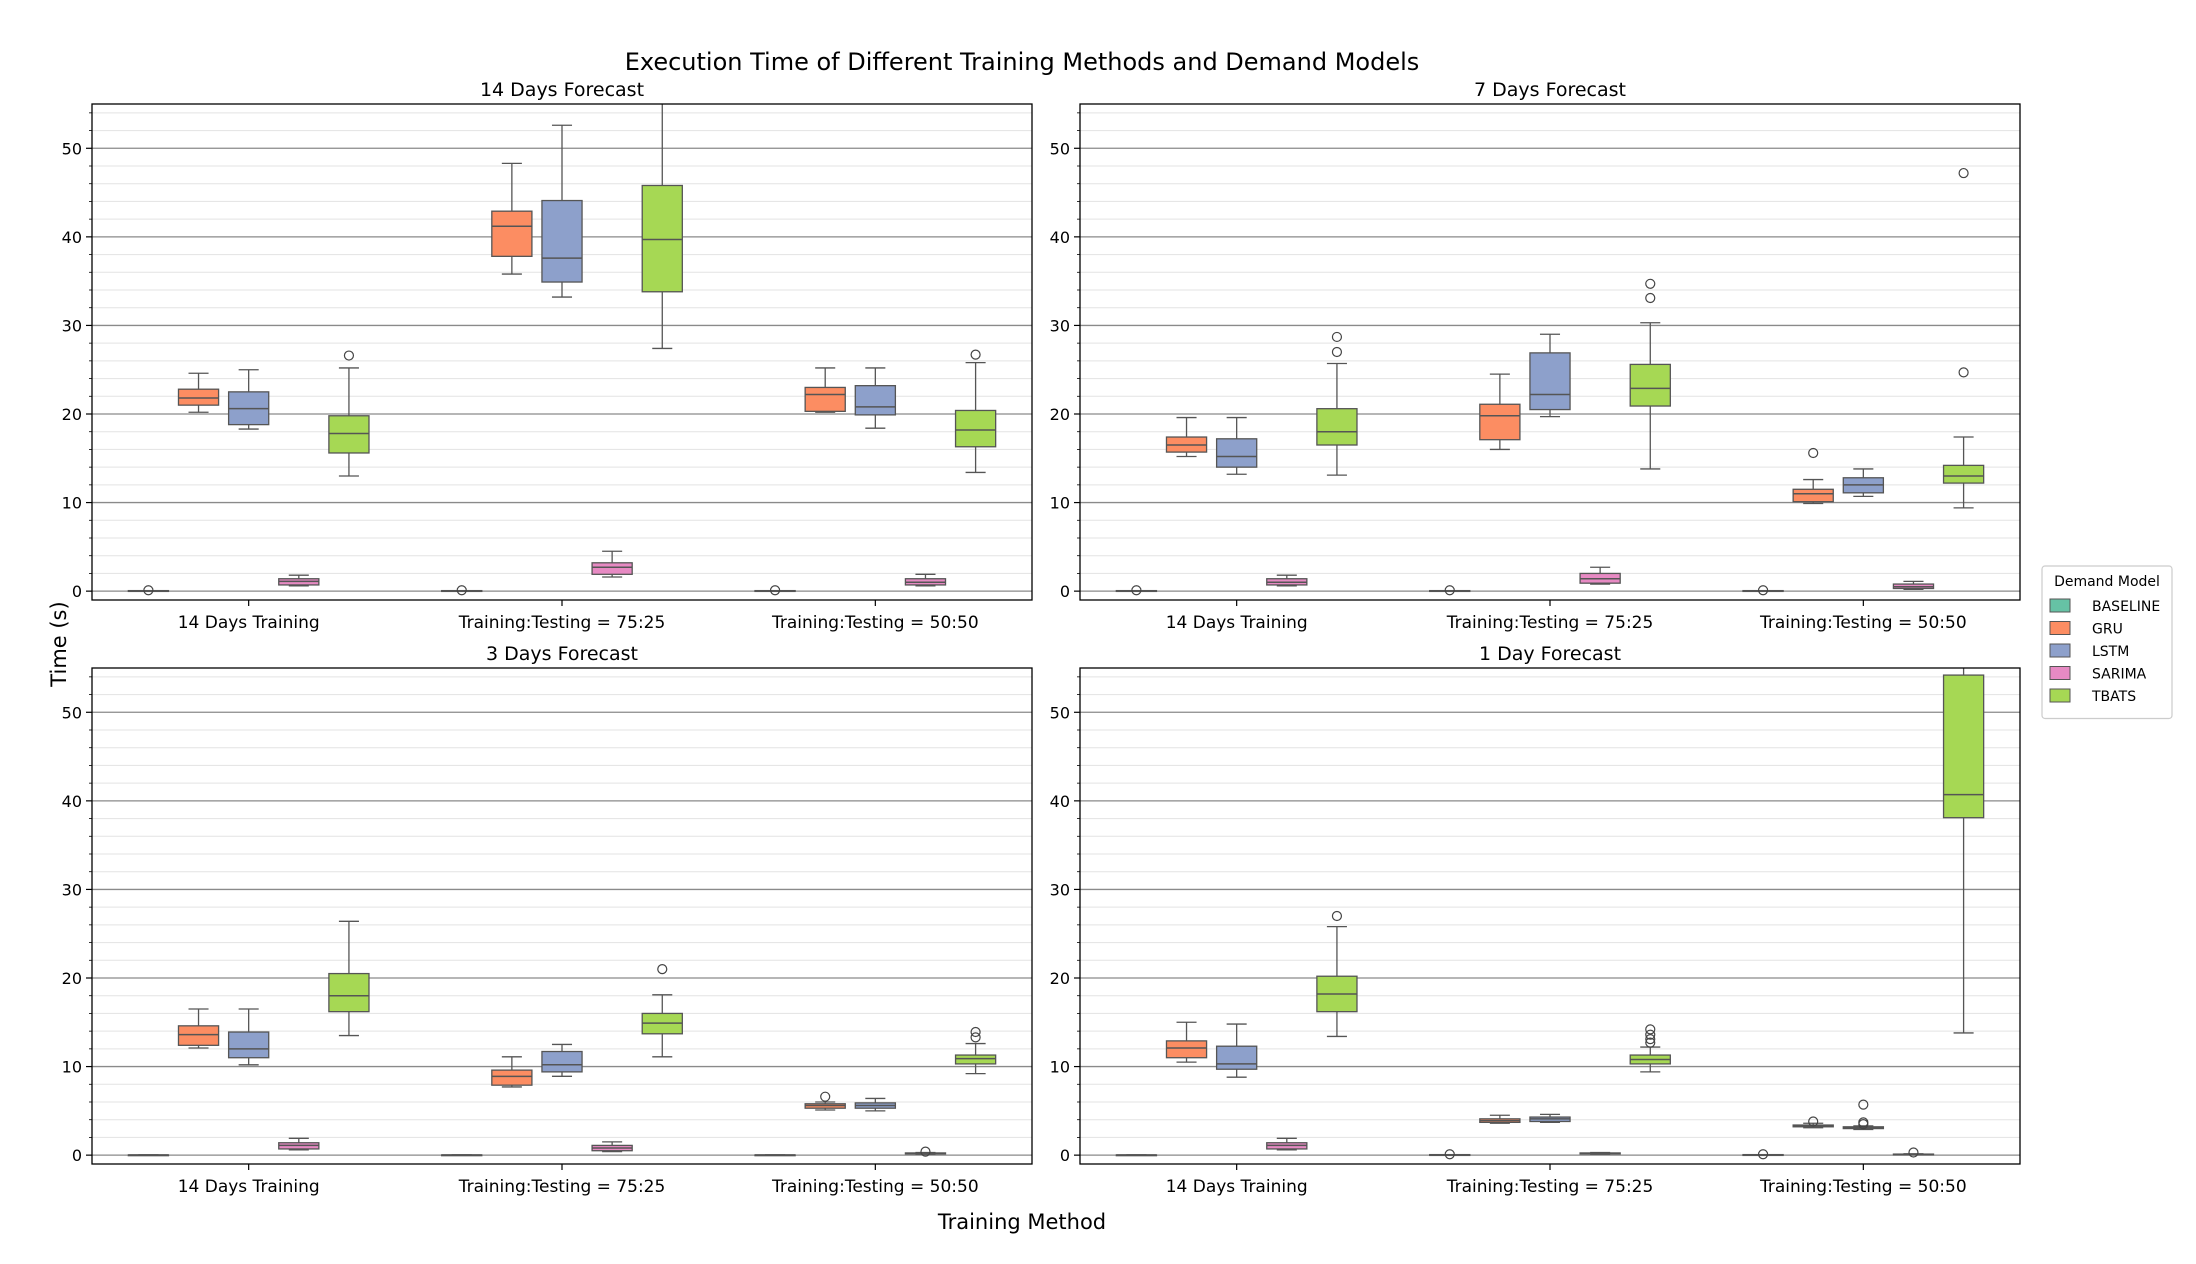 This screenshot has height=1264, width=2196. Describe the element at coordinates (2089, 651) in the screenshot. I see `legend-item-lstm: LSTM` at that location.